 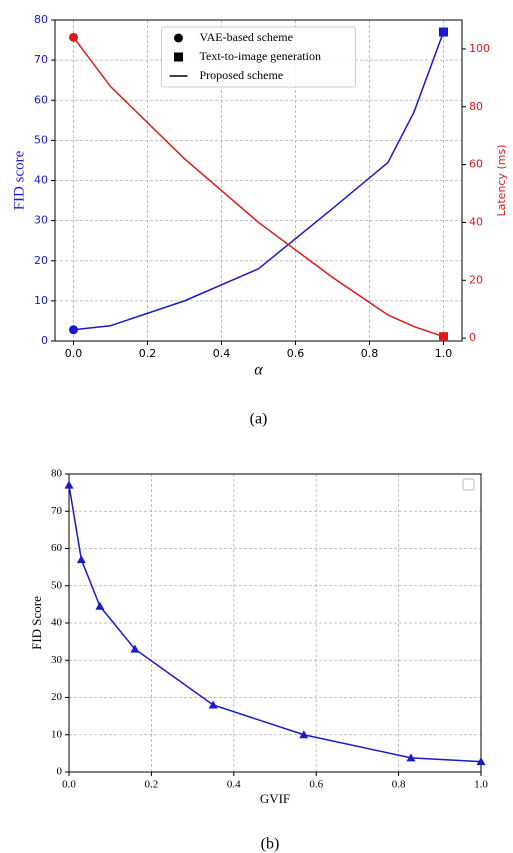 I want to click on y2-tick-label: 60, so click(x=476, y=164).